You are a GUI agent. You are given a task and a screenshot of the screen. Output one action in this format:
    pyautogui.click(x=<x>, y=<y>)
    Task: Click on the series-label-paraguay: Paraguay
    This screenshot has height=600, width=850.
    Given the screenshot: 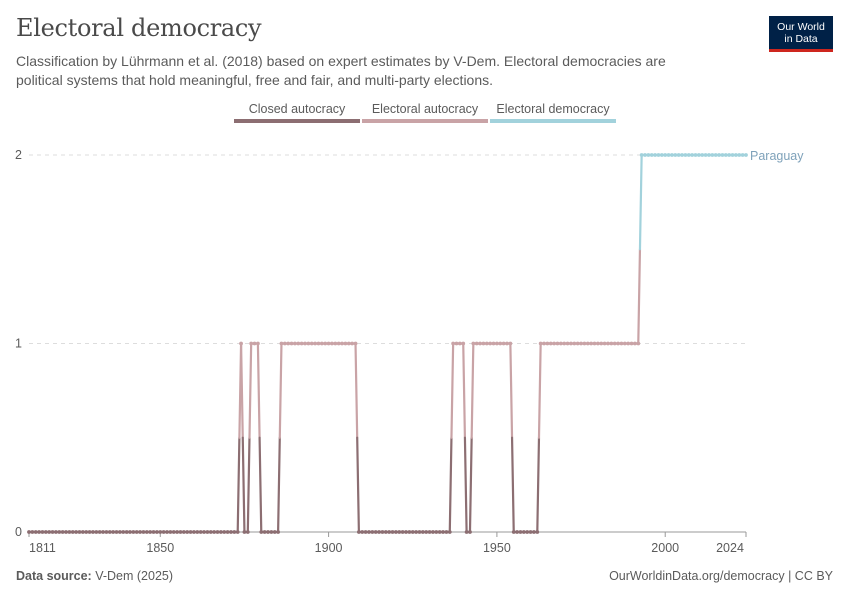 What is the action you would take?
    pyautogui.click(x=777, y=156)
    